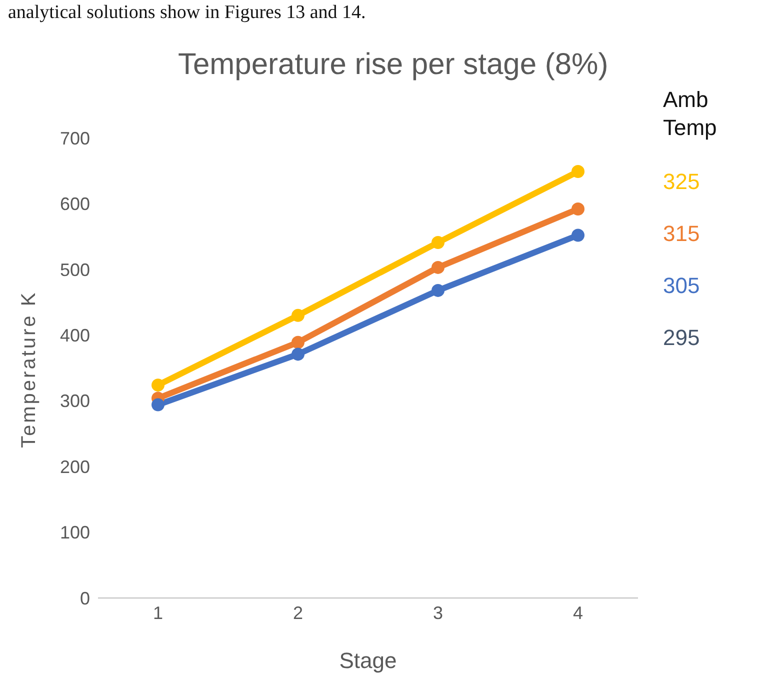 Image resolution: width=768 pixels, height=694 pixels. What do you see at coordinates (75, 138) in the screenshot?
I see `y-tick-label: 700` at bounding box center [75, 138].